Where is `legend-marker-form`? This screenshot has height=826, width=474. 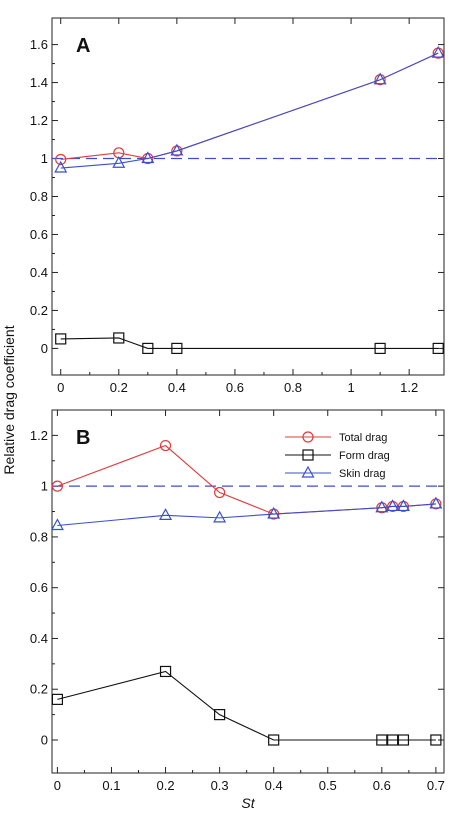
legend-marker-form is located at coordinates (308, 455).